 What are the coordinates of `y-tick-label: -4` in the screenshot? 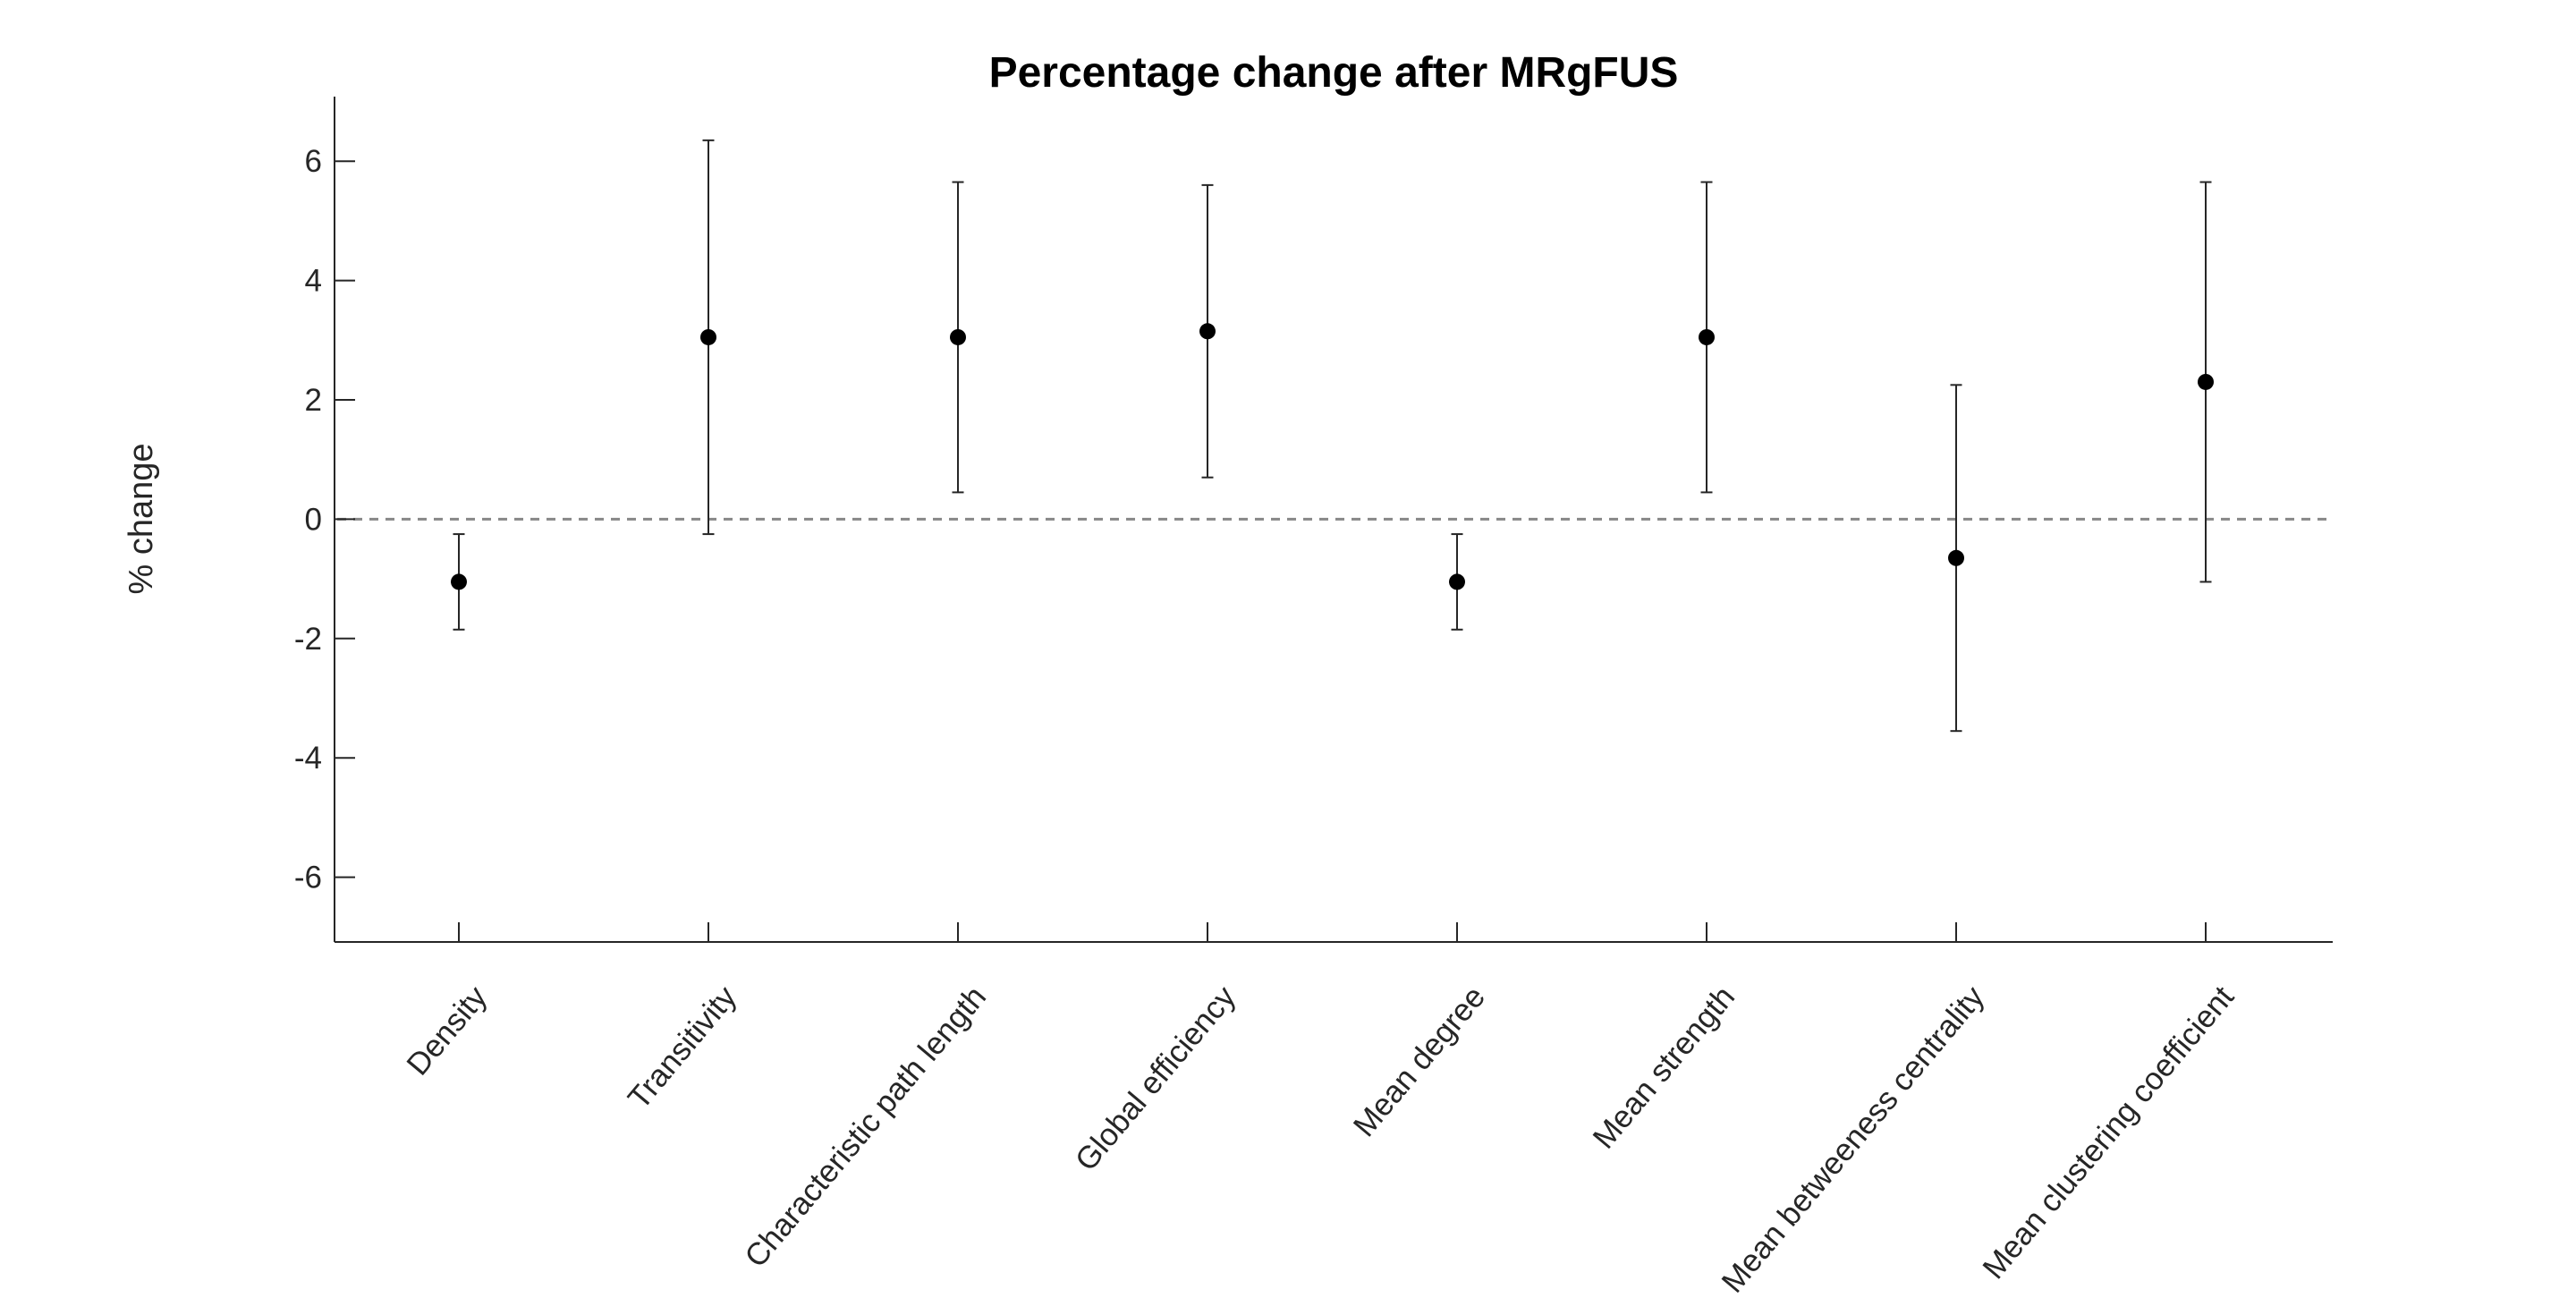 It's located at (308, 758).